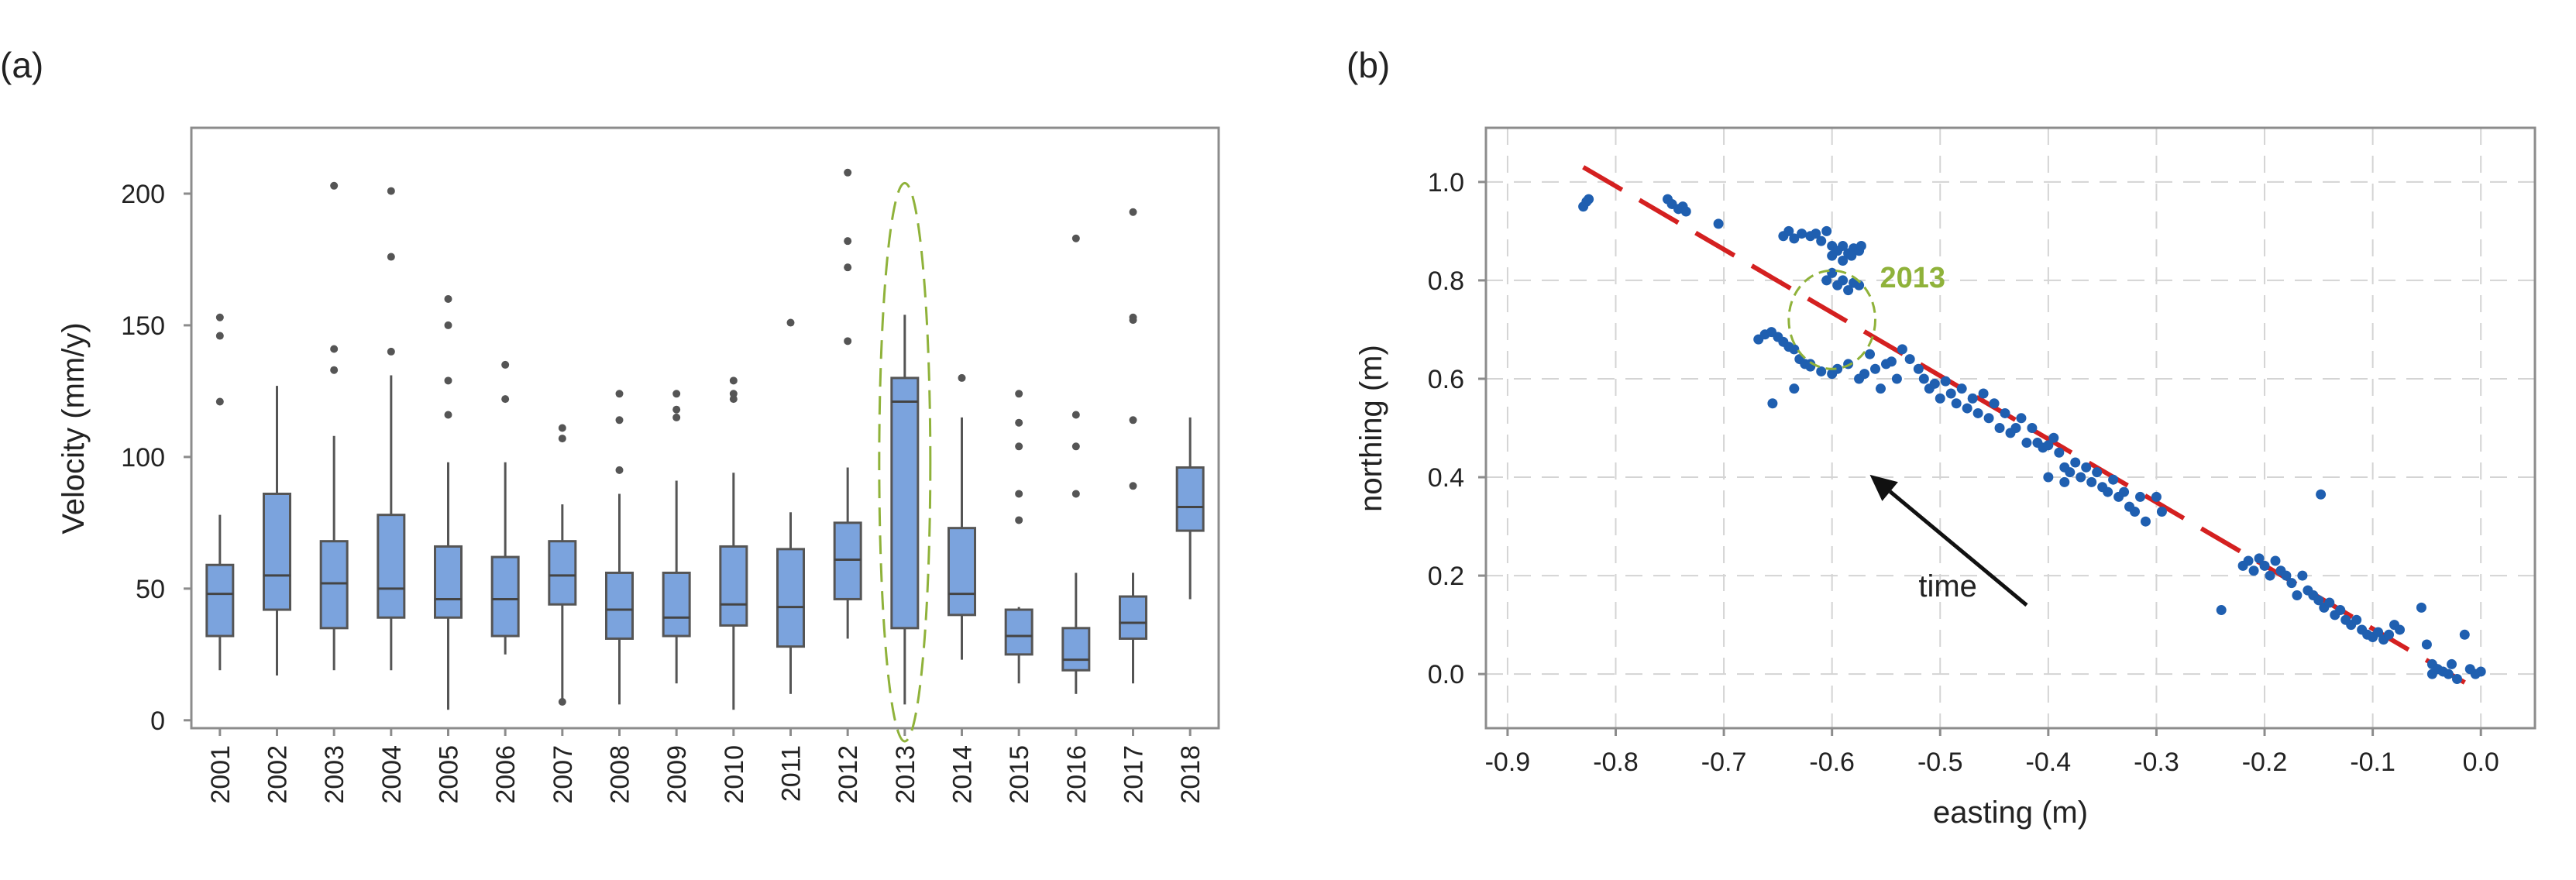  Describe the element at coordinates (449, 774) in the screenshot. I see `x-tick-label: 2005` at that location.